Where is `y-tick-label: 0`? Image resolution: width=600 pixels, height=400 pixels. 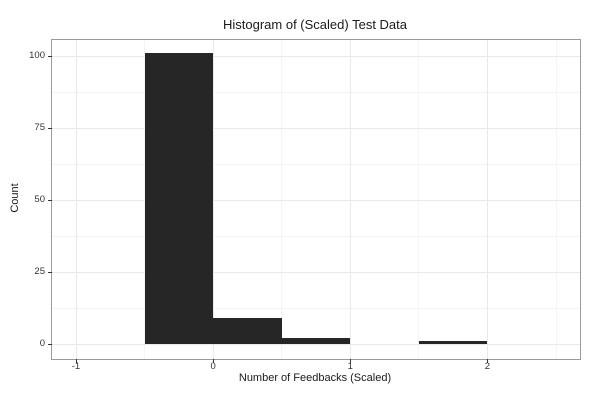 y-tick-label: 0 is located at coordinates (42, 344).